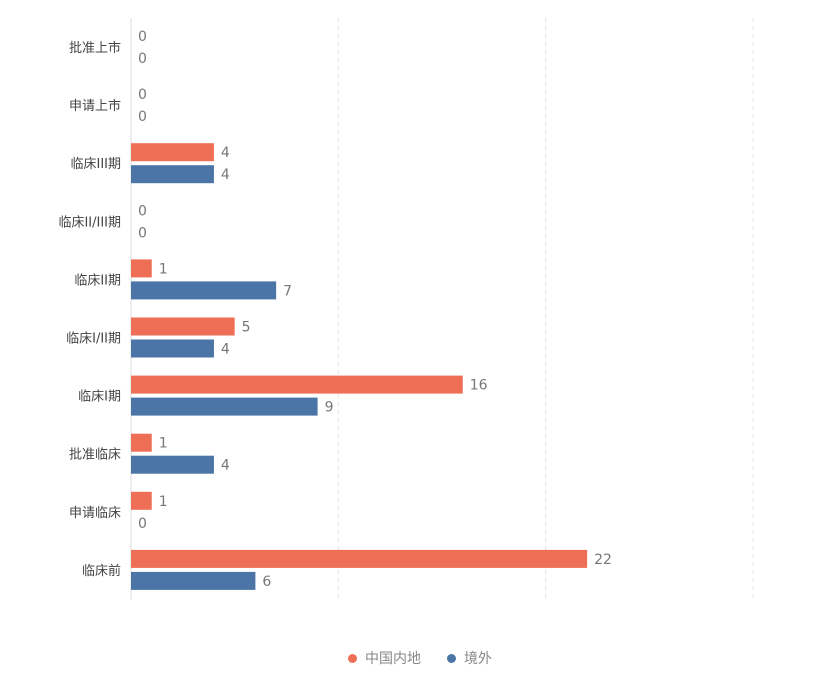 This screenshot has height=683, width=840. I want to click on legend-dot-mainland-icon, so click(352, 658).